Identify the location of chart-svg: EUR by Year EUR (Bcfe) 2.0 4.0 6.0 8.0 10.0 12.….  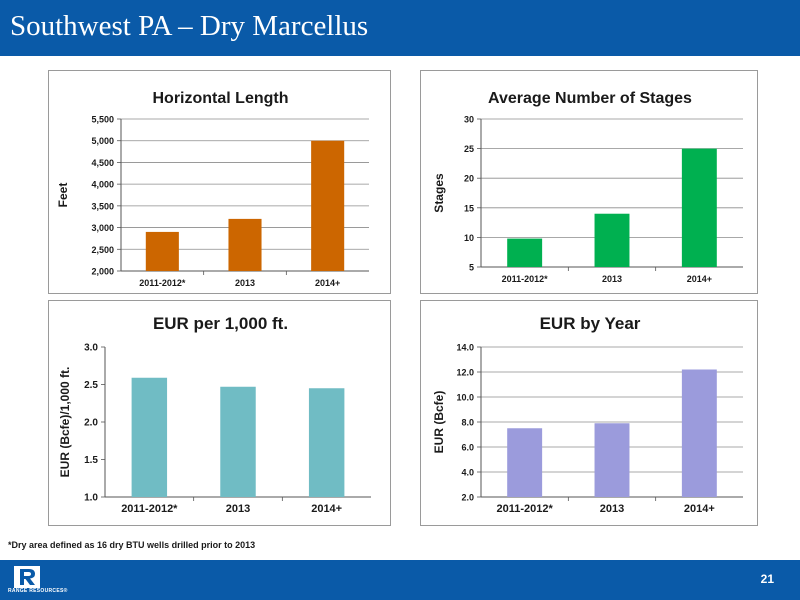
(587, 414).